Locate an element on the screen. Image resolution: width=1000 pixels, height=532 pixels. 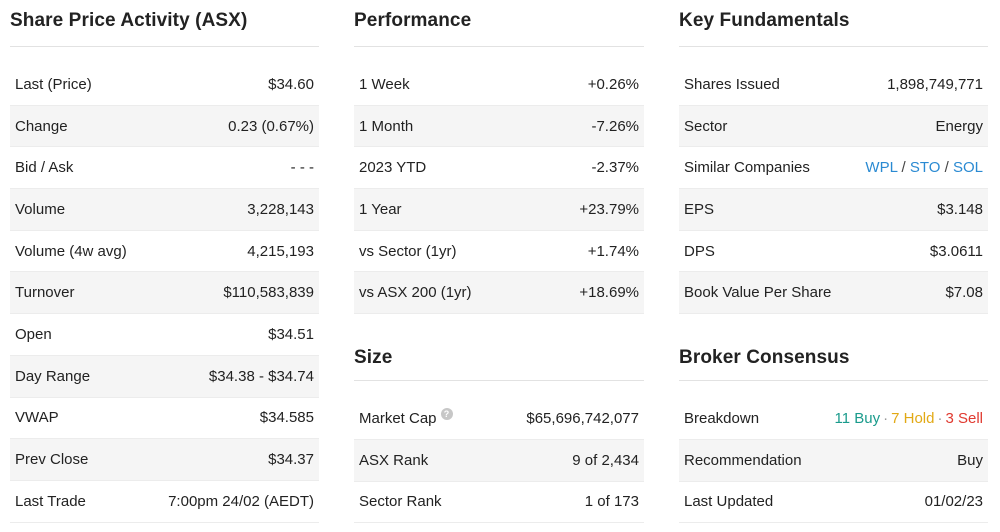
similar-companies-links: WPL / STO / SOL is located at coordinates (924, 167).